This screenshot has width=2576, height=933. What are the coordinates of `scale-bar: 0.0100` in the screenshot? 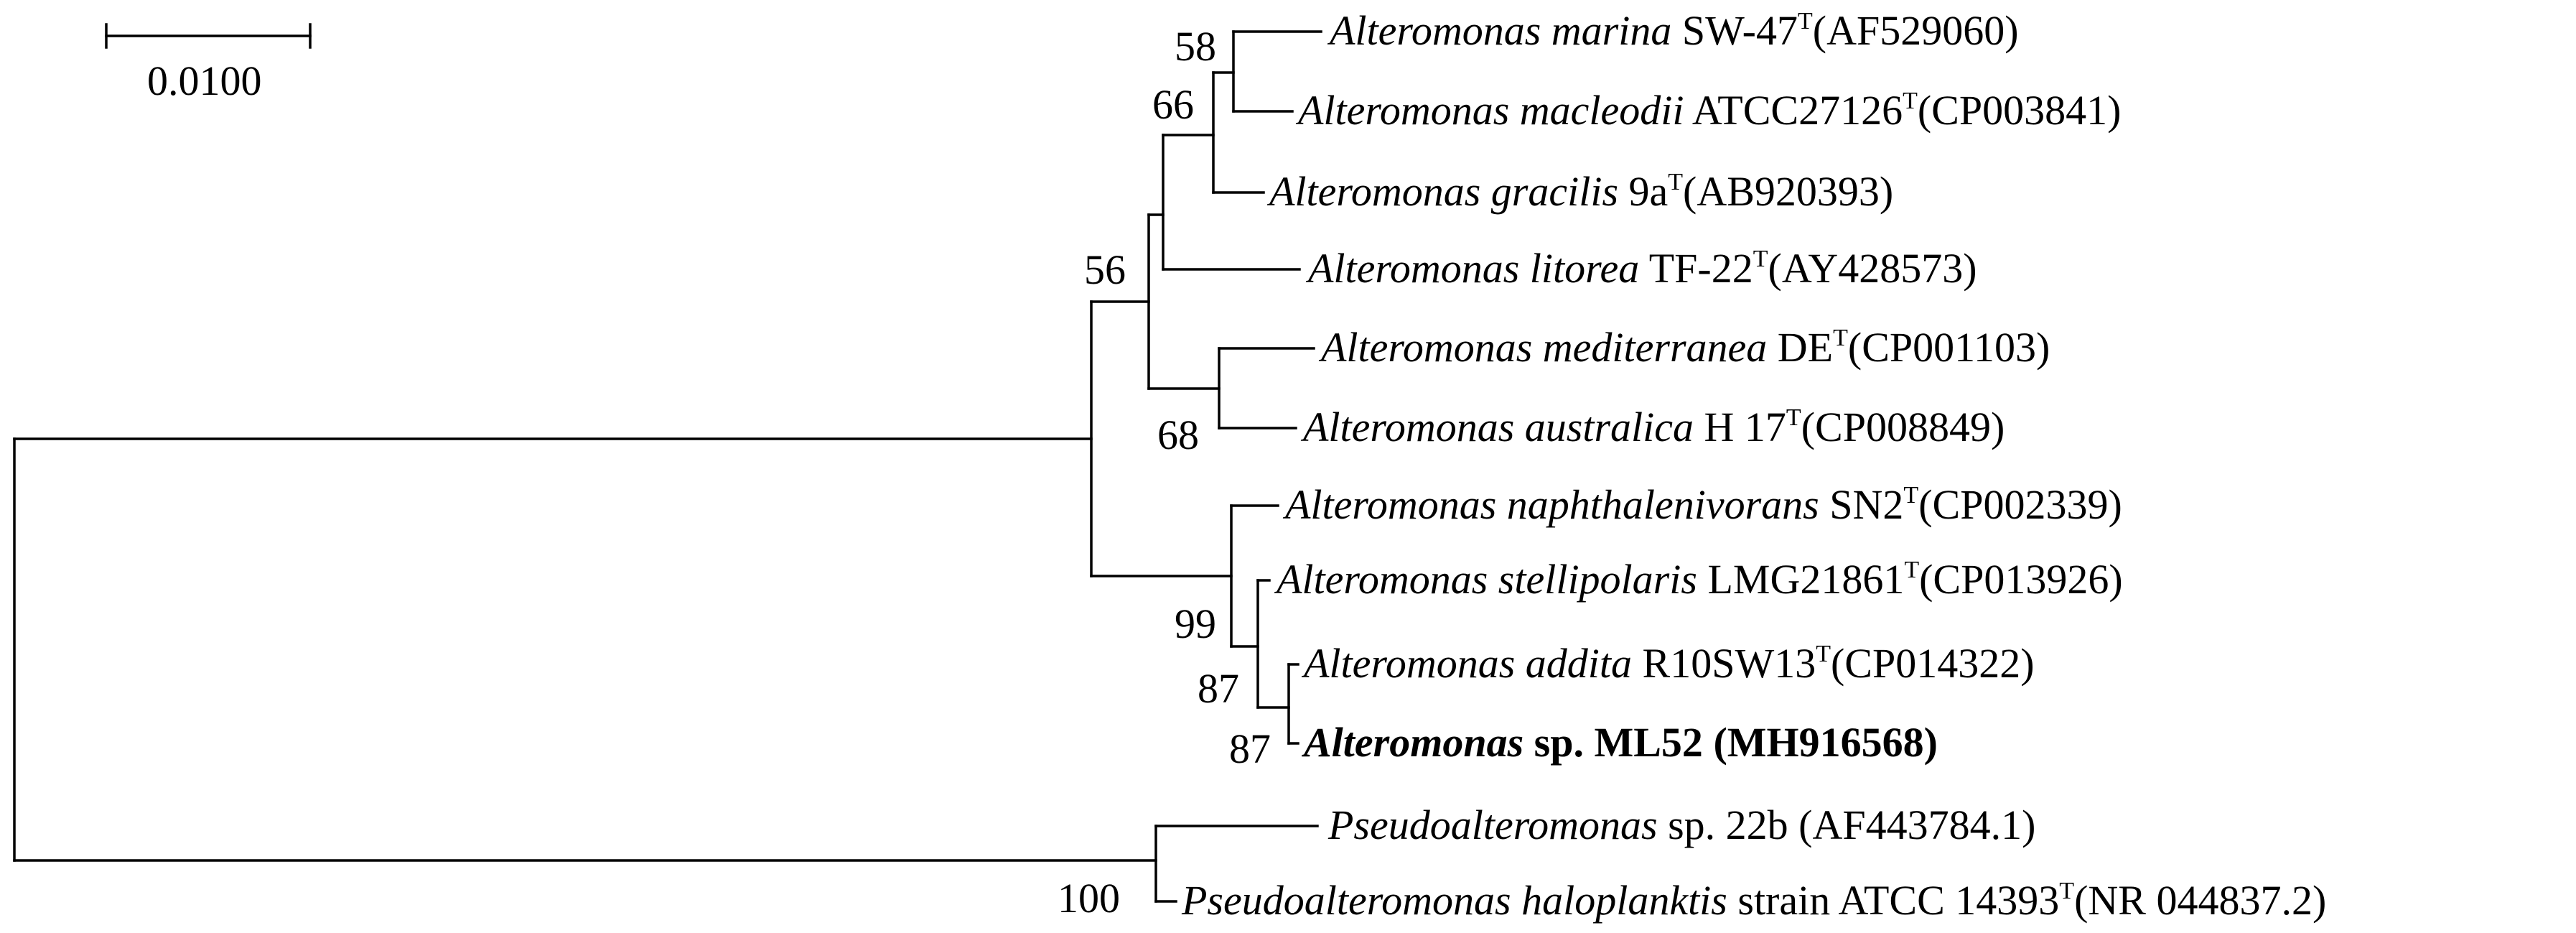 It's located at (208, 63).